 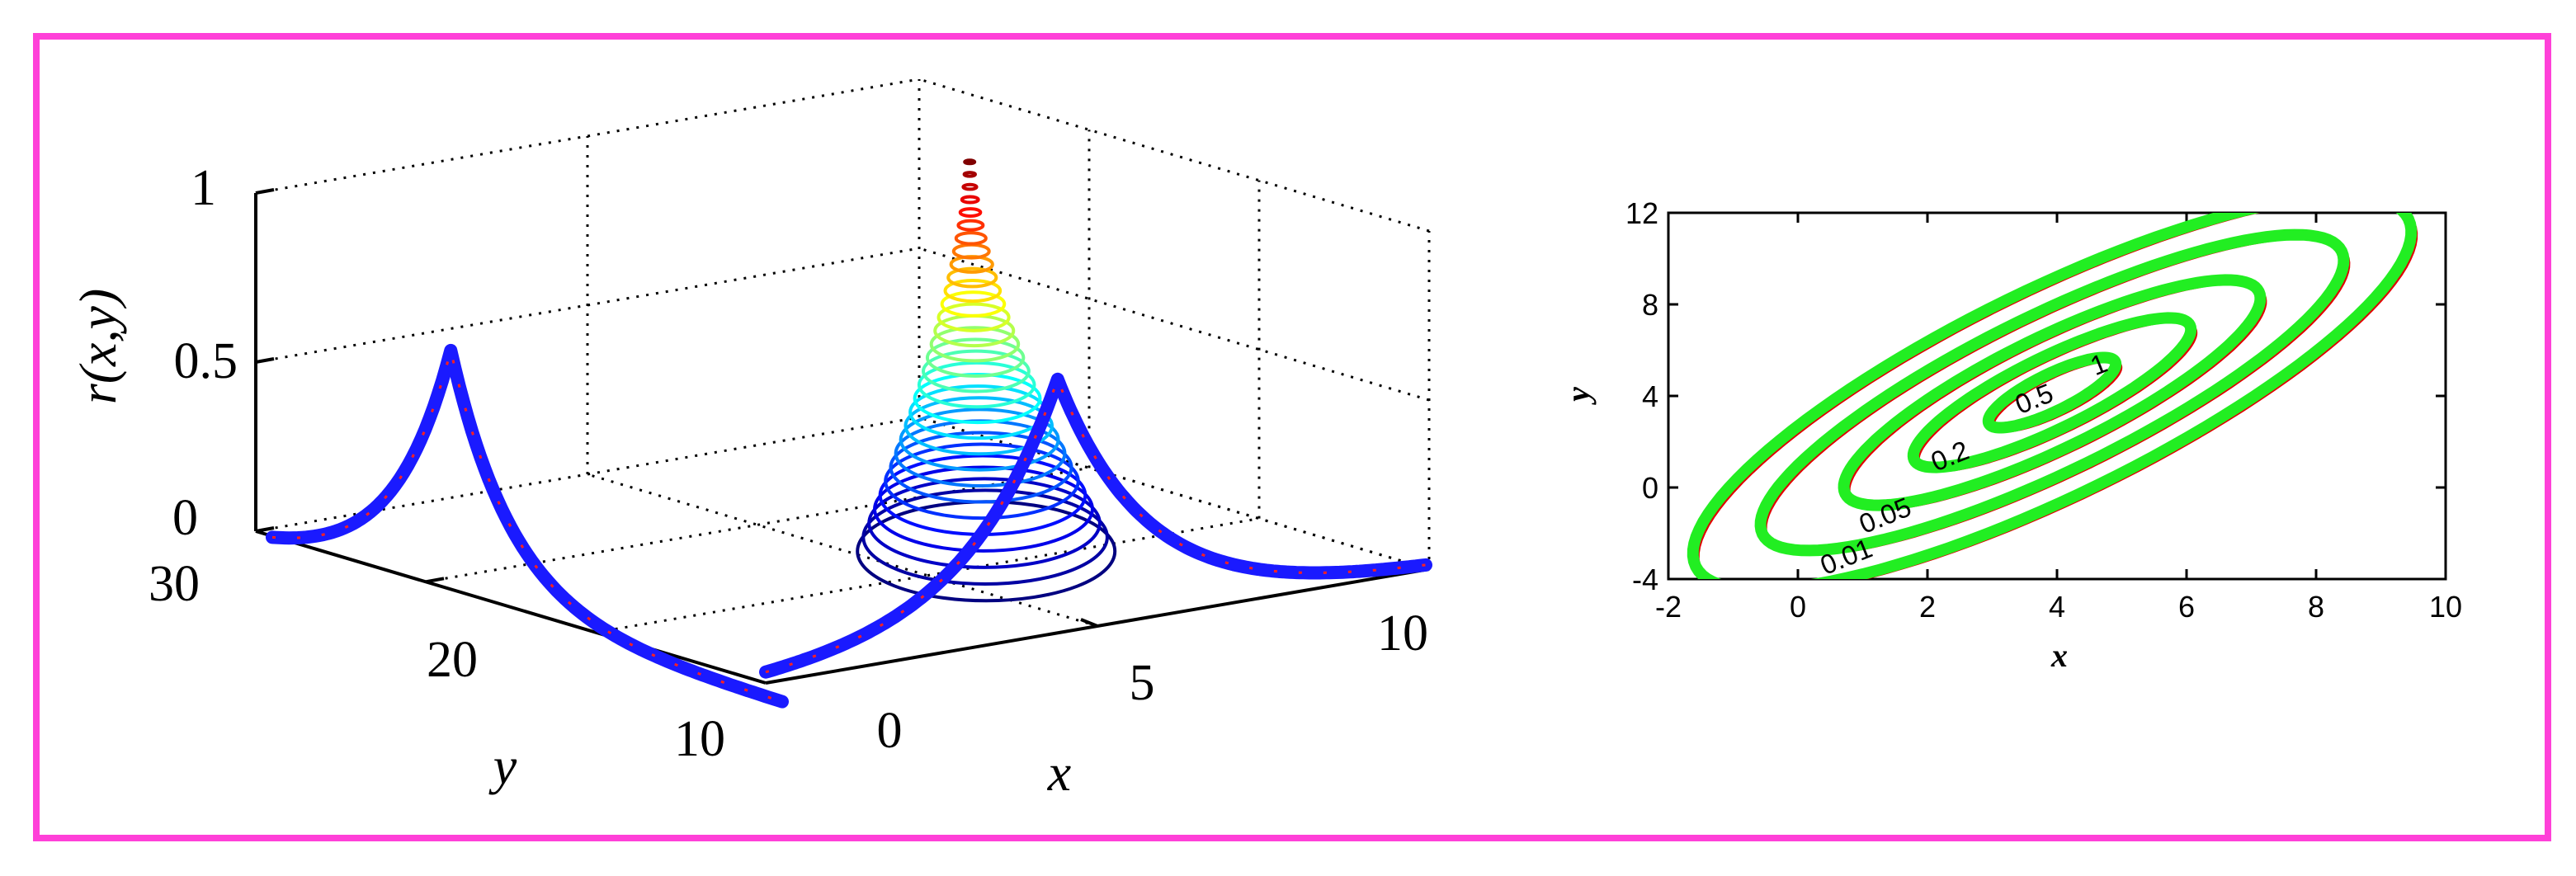 What do you see at coordinates (97, 346) in the screenshot?
I see `z-axis-label: r(x,y)` at bounding box center [97, 346].